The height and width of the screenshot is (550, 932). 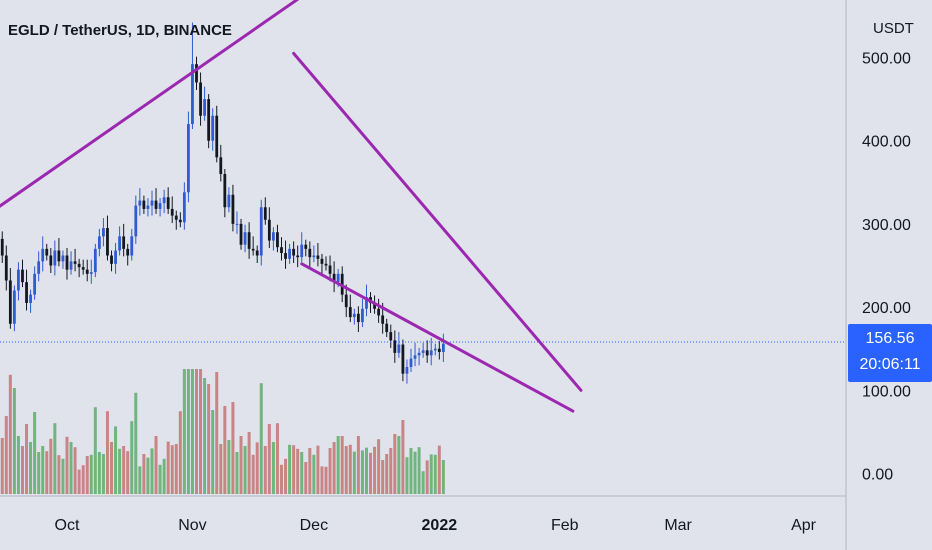 What do you see at coordinates (886, 142) in the screenshot?
I see `y-tick-label: 400.00` at bounding box center [886, 142].